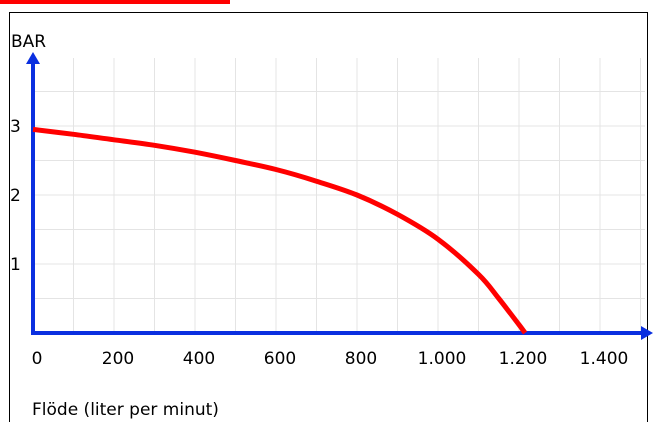  What do you see at coordinates (330, 359) in the screenshot?
I see `x-tick-labels: 0 200 400 600 800 1.000 1.200 1.400` at bounding box center [330, 359].